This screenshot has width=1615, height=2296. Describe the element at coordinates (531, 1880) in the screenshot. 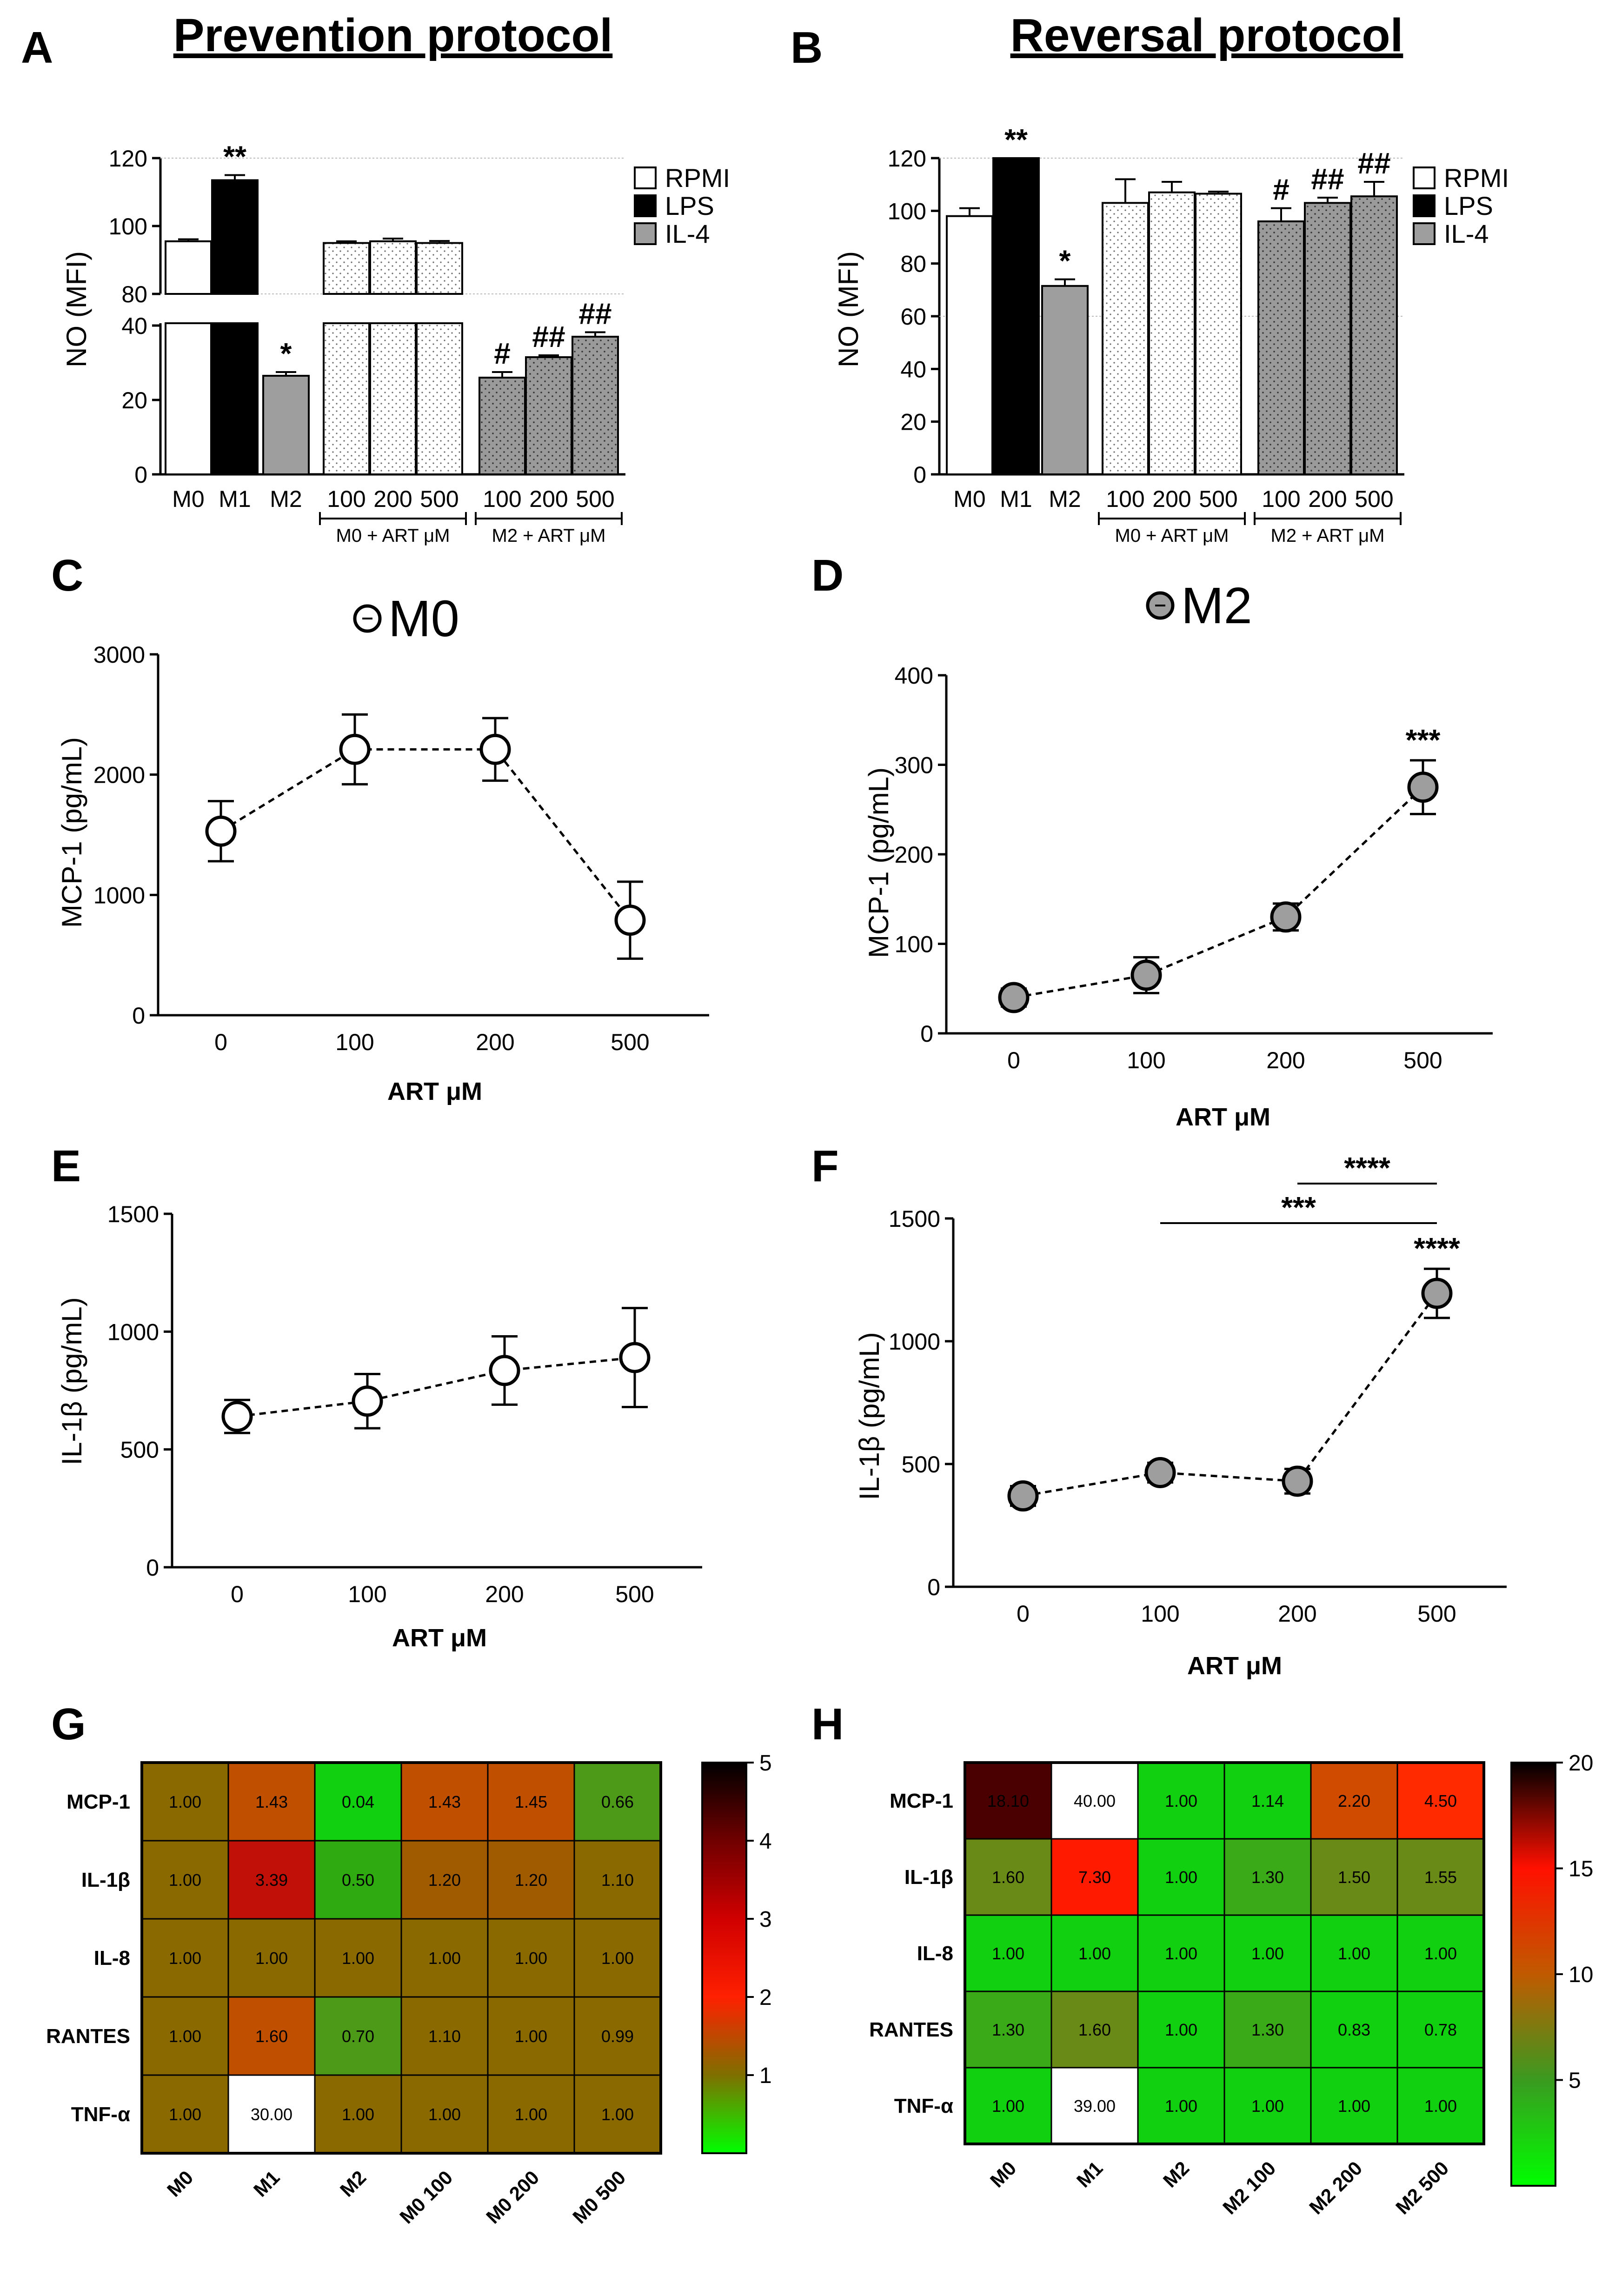

I see `heatmap-g-cell-label-1-4: 1.20` at that location.